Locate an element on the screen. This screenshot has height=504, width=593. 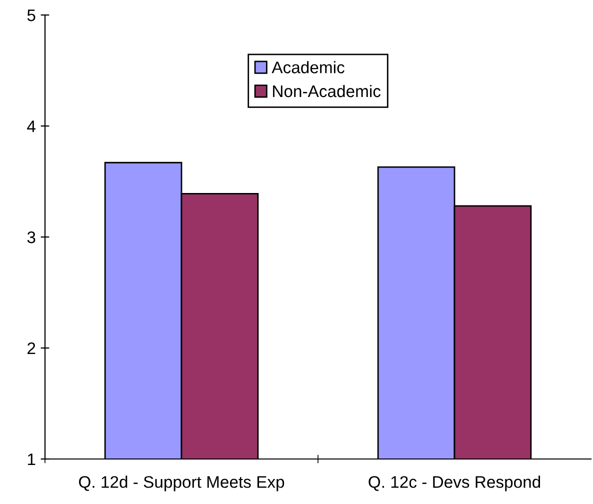
x-tick-label: Q. 12c - Devs Respond is located at coordinates (454, 484).